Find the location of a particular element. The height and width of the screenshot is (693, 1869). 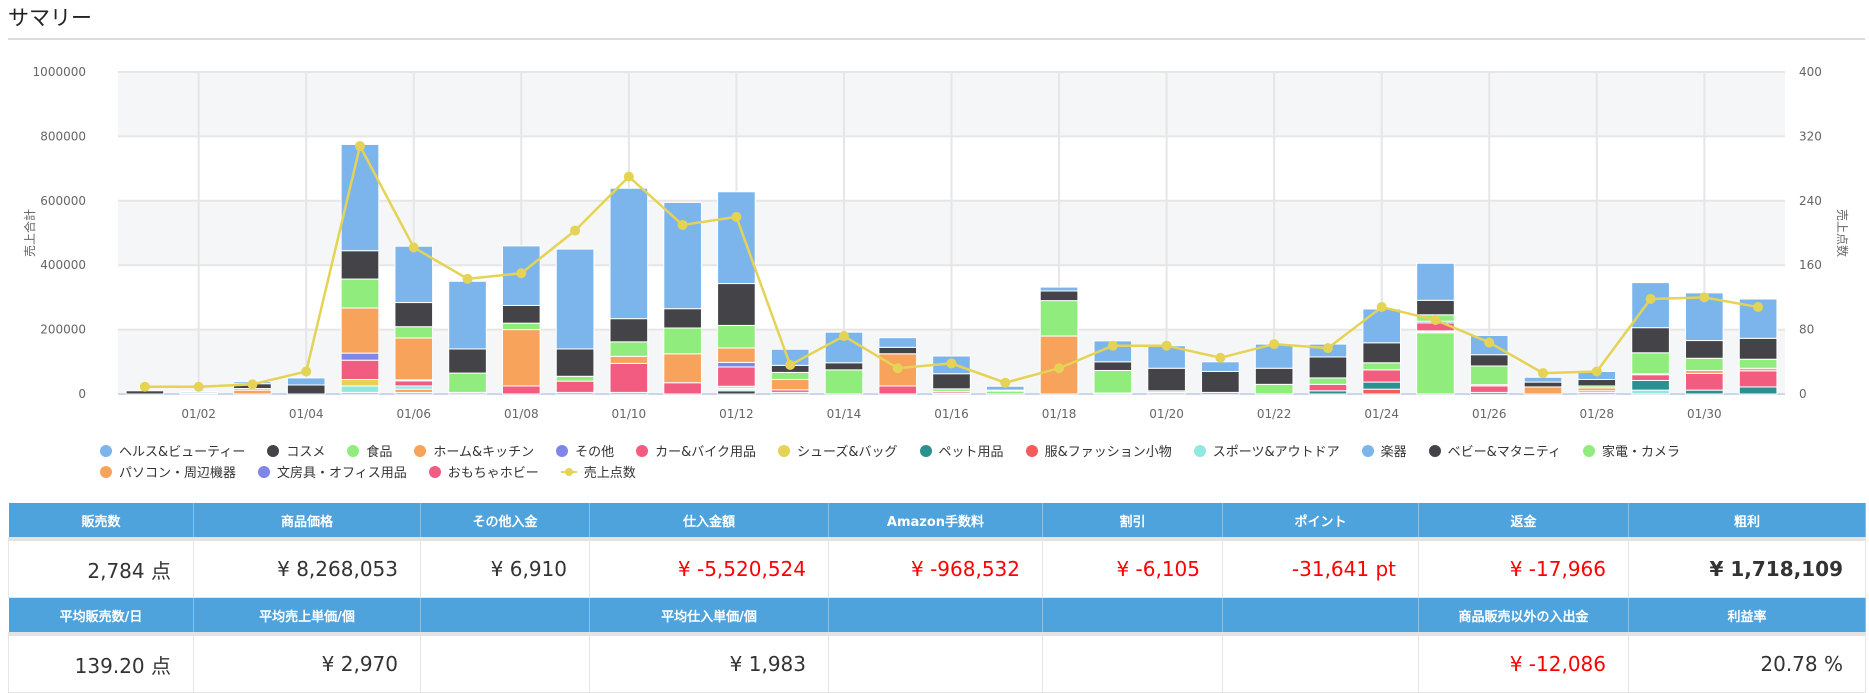

legend-item: シューズ&バッグ is located at coordinates (838, 450).